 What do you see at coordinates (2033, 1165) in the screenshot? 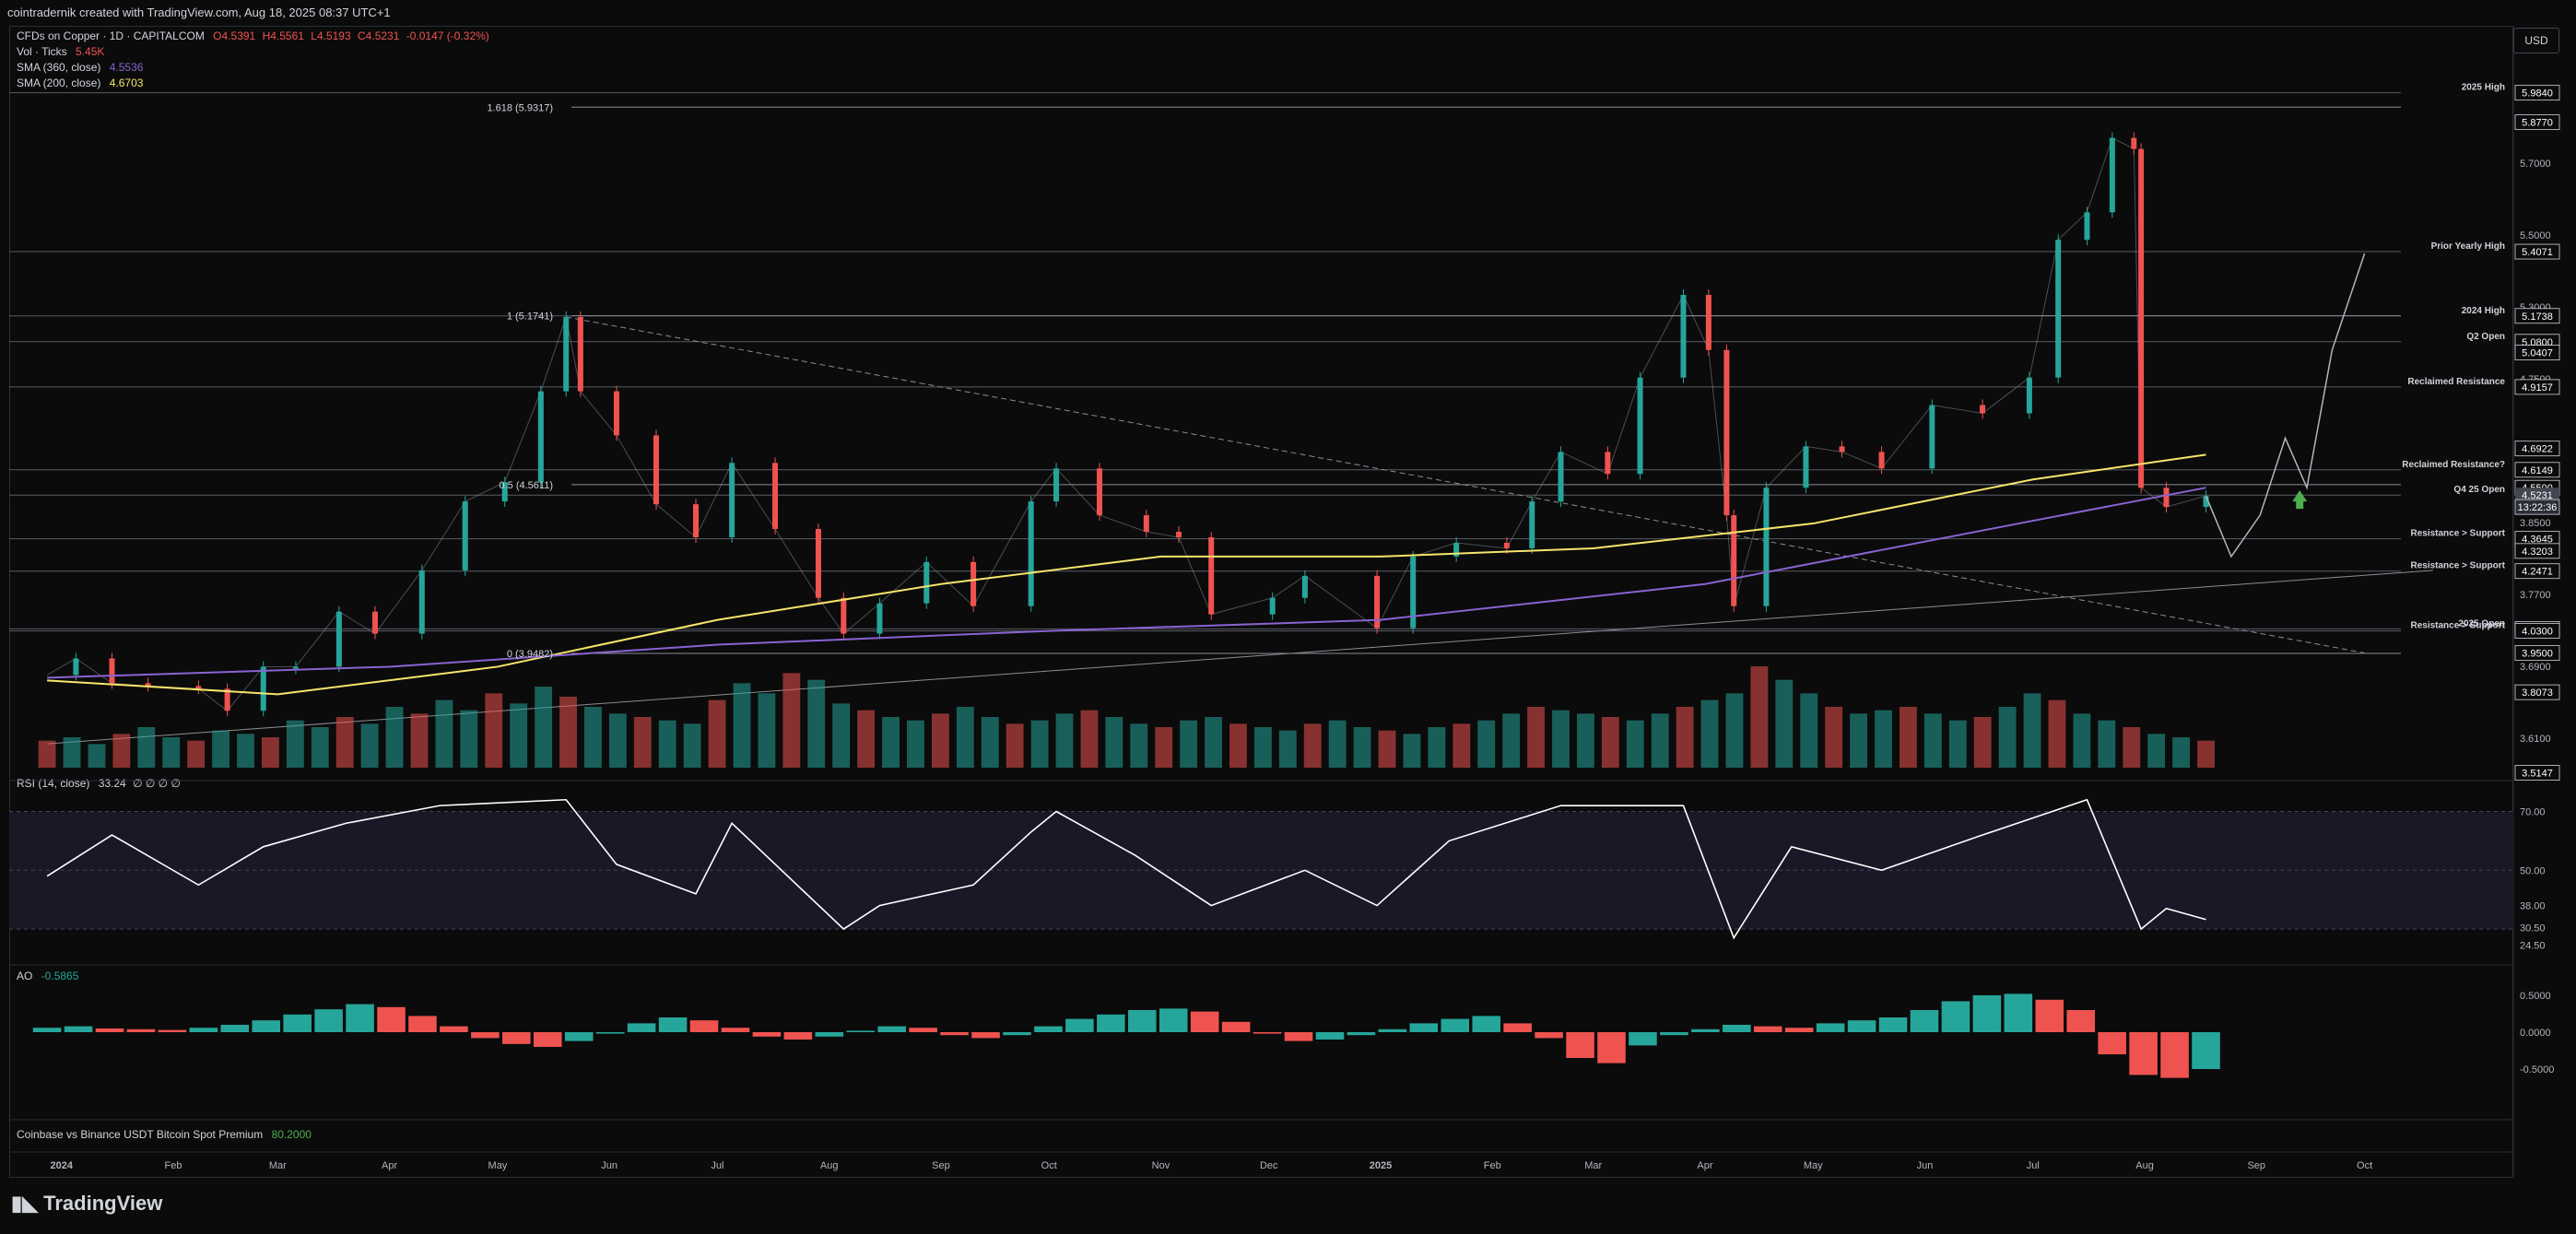
I see `time-tick-label: Jul` at bounding box center [2033, 1165].